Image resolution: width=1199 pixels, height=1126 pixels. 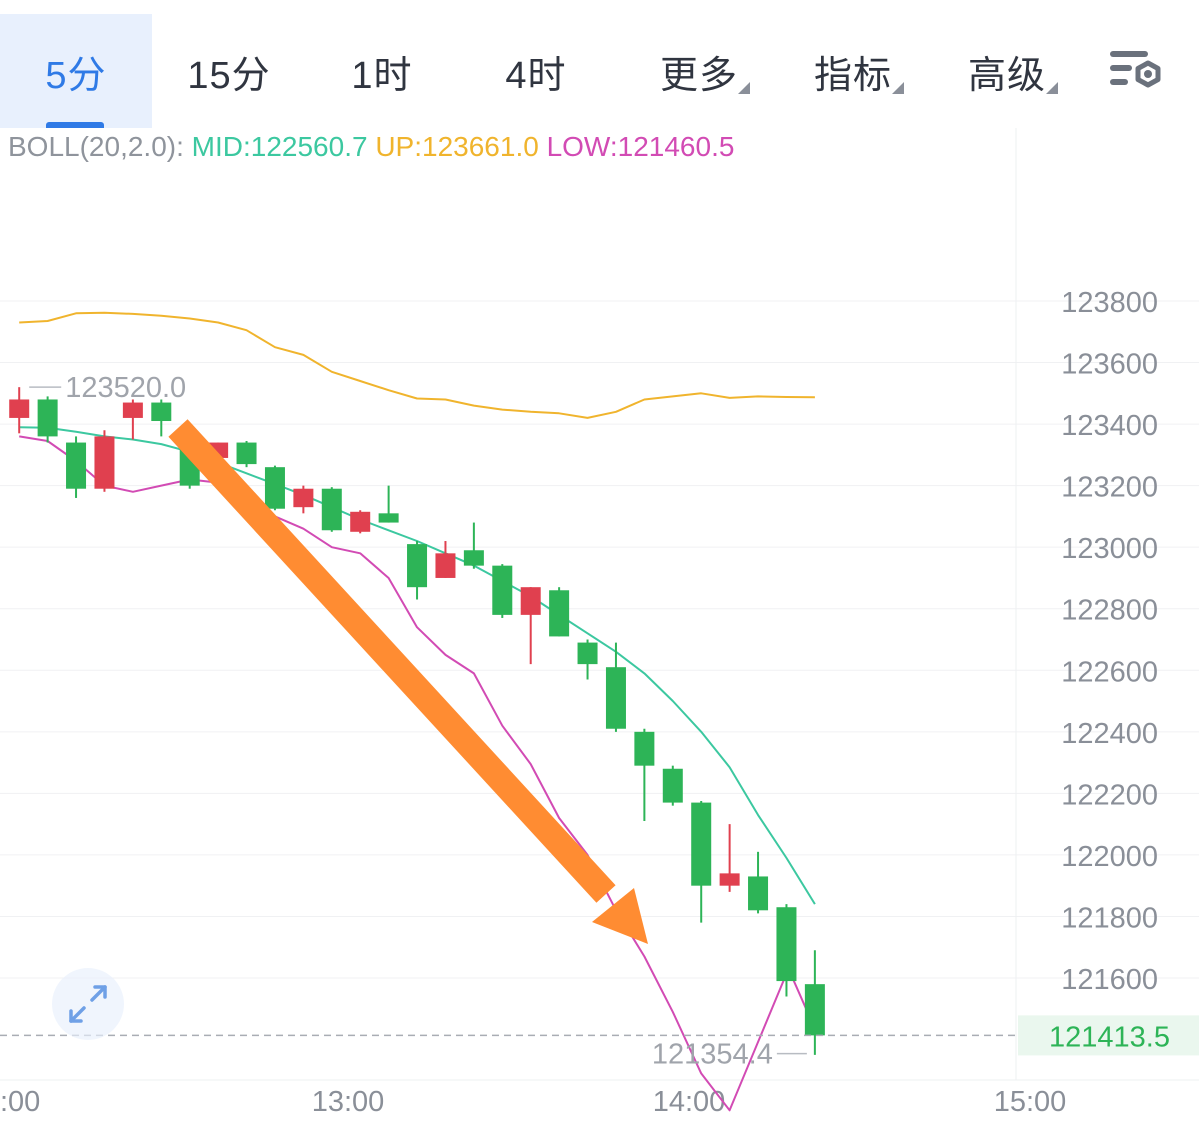 I want to click on boll-prefix: BOLL(20,2.0):, so click(x=96, y=146).